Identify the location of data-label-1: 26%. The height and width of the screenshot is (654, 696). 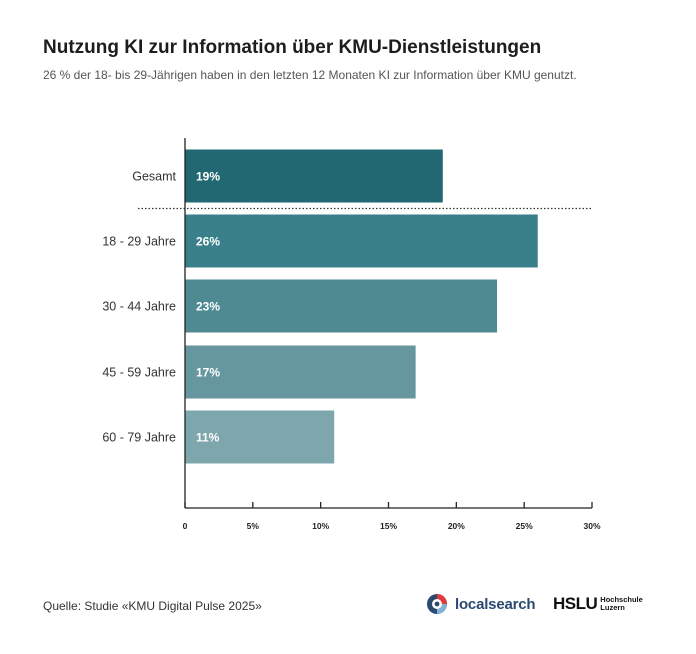
(208, 242).